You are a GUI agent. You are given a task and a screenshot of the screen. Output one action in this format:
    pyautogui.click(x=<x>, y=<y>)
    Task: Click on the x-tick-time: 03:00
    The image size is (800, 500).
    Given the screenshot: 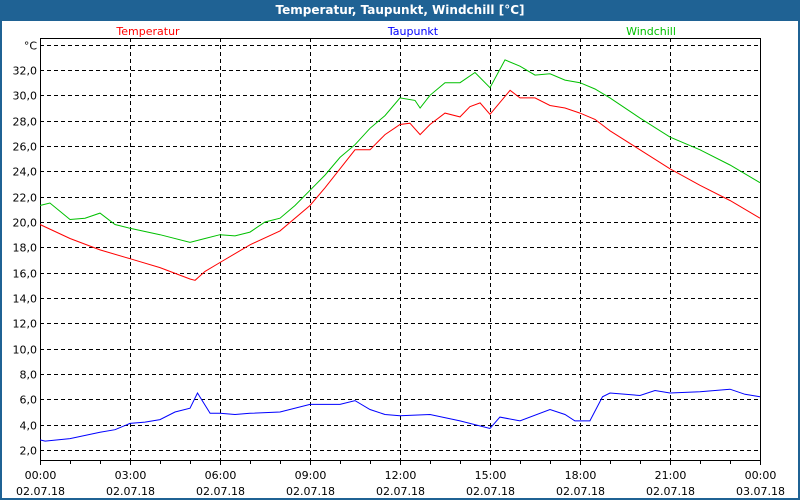 What is the action you would take?
    pyautogui.click(x=131, y=475)
    